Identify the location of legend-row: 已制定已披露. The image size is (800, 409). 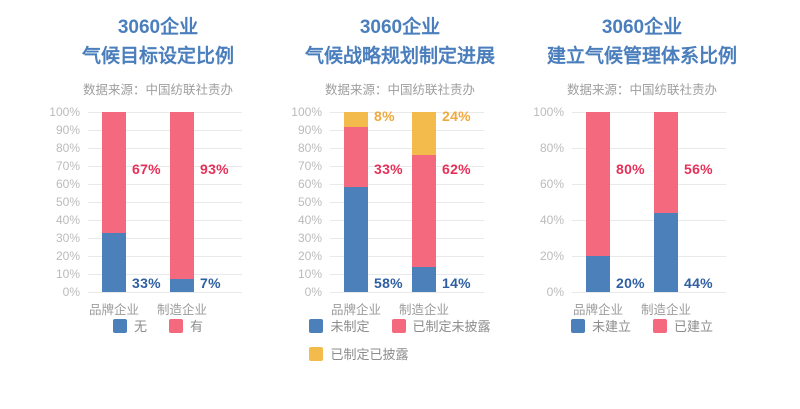
(359, 353).